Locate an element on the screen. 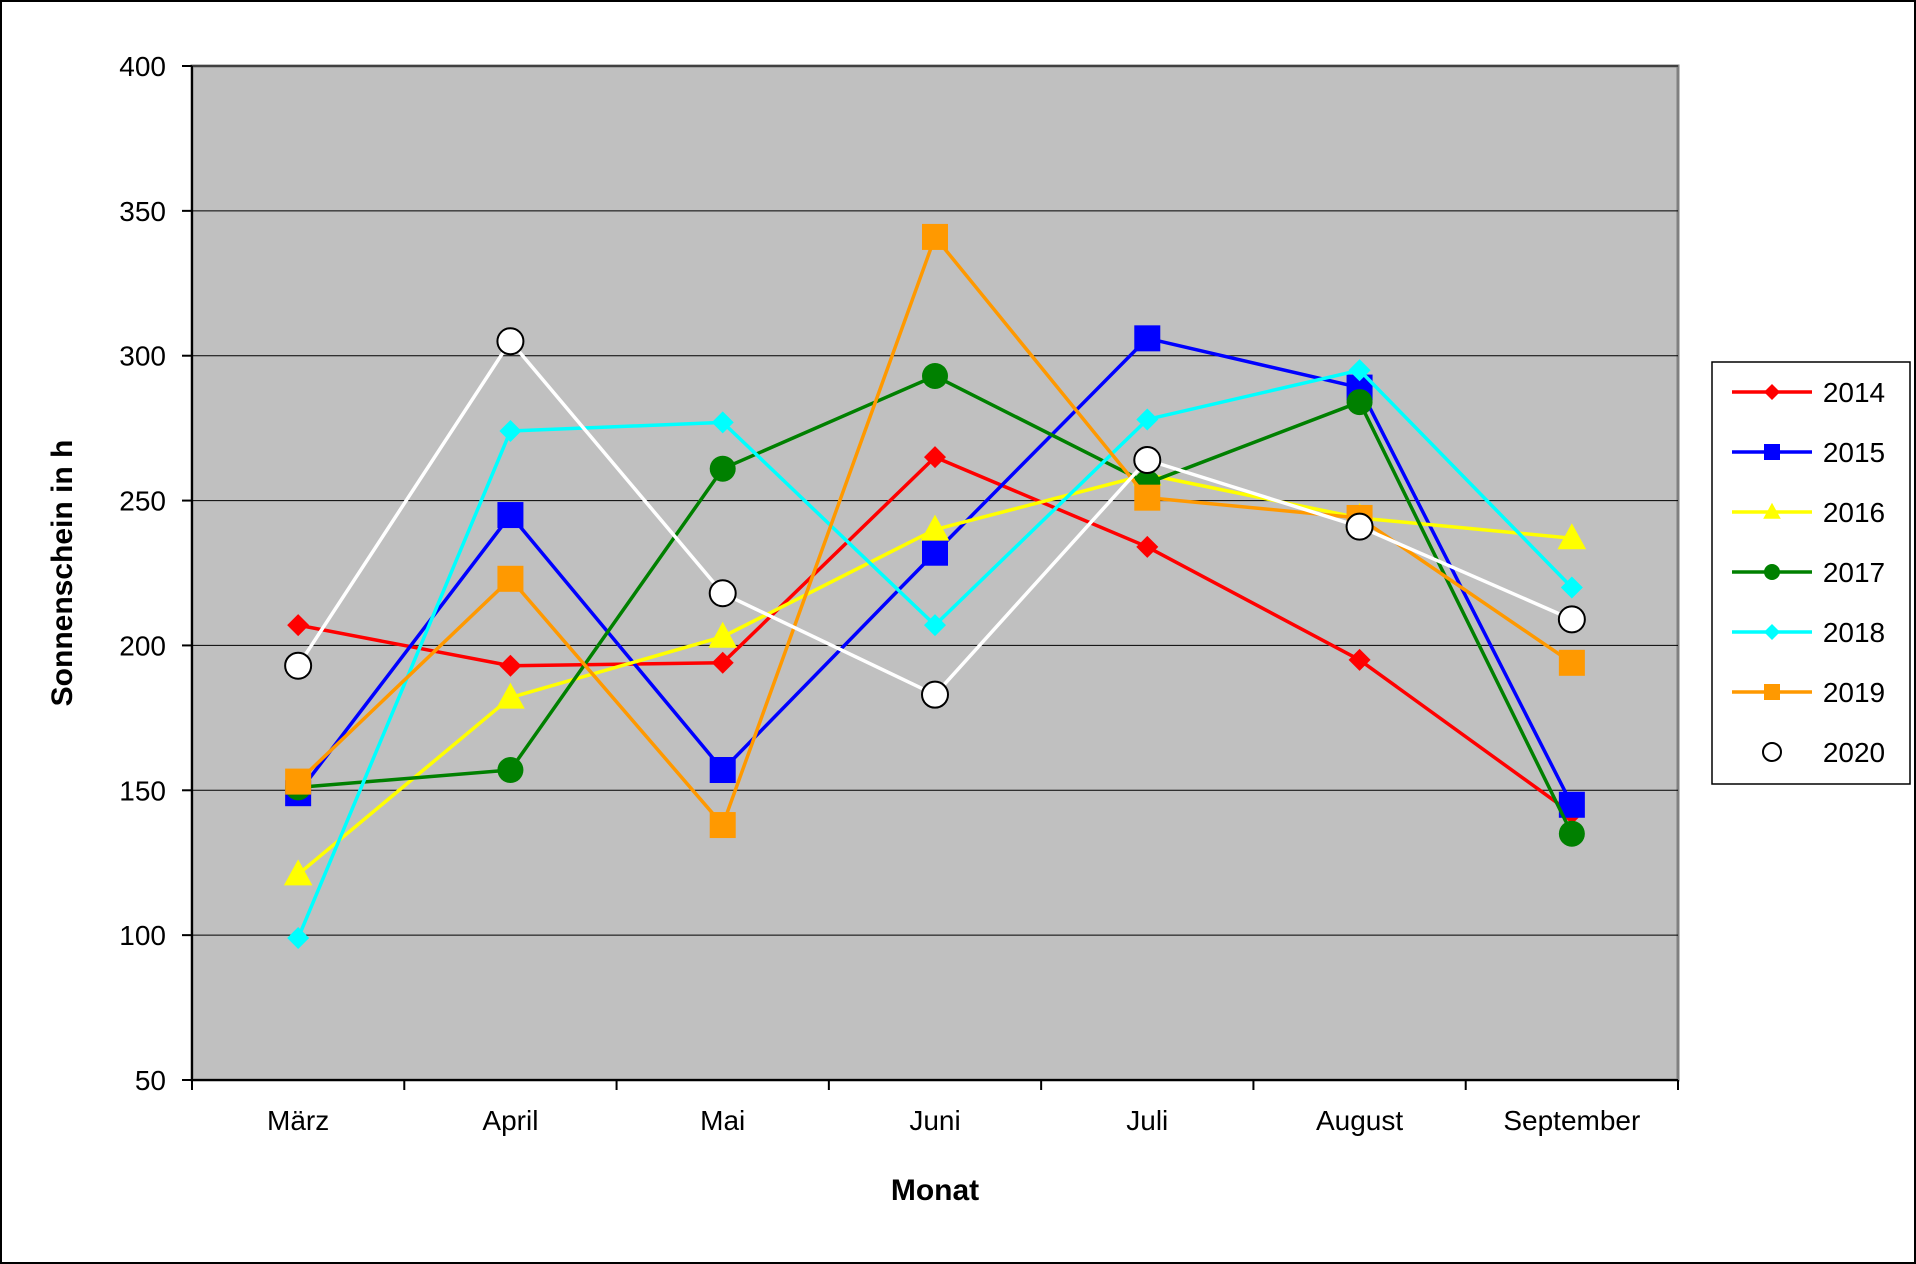 Image resolution: width=1916 pixels, height=1264 pixels. x-axis-title: Monat is located at coordinates (935, 1190).